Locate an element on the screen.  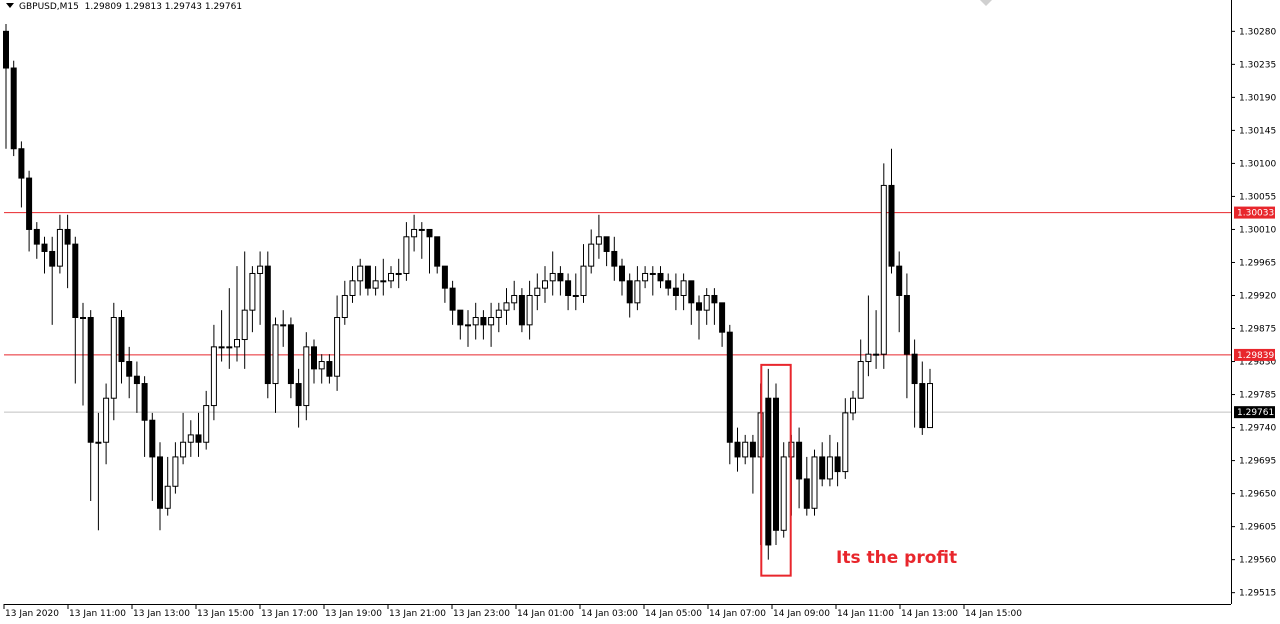
scroll-indicator-icon is located at coordinates (986, 3).